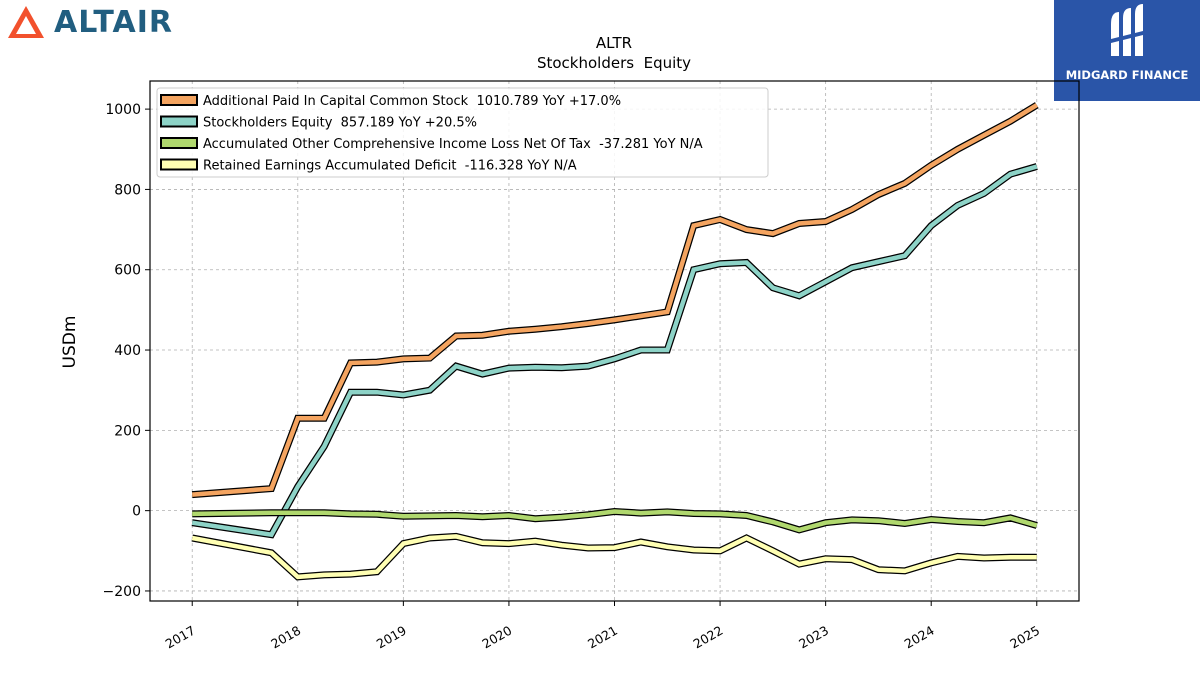 This screenshot has width=1200, height=675. Describe the element at coordinates (708, 637) in the screenshot. I see `x-tick-label: 2022` at that location.